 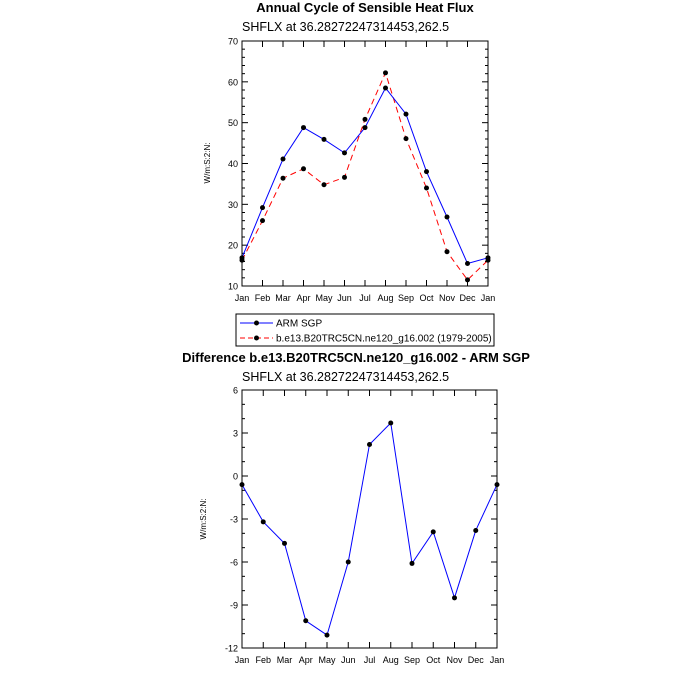 I want to click on y-tick-label: 40, so click(x=233, y=164).